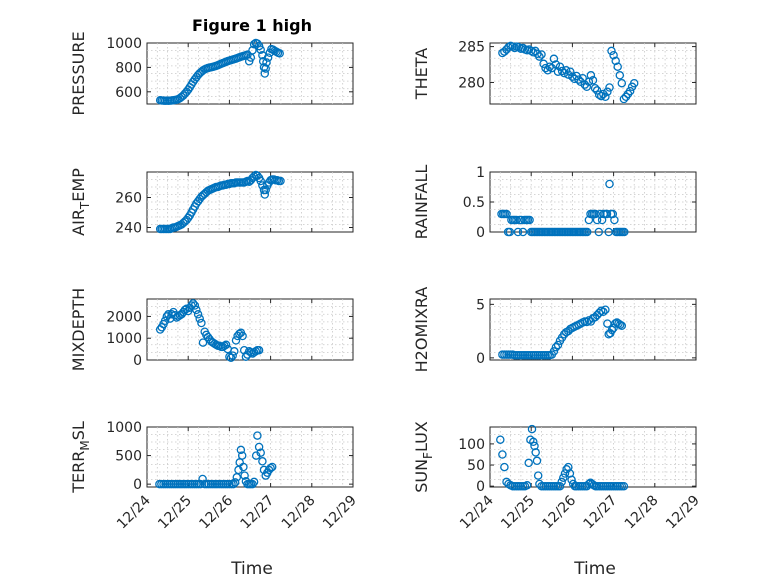 Image resolution: width=778 pixels, height=583 pixels. I want to click on x-axis-label-left: Time, so click(251, 569).